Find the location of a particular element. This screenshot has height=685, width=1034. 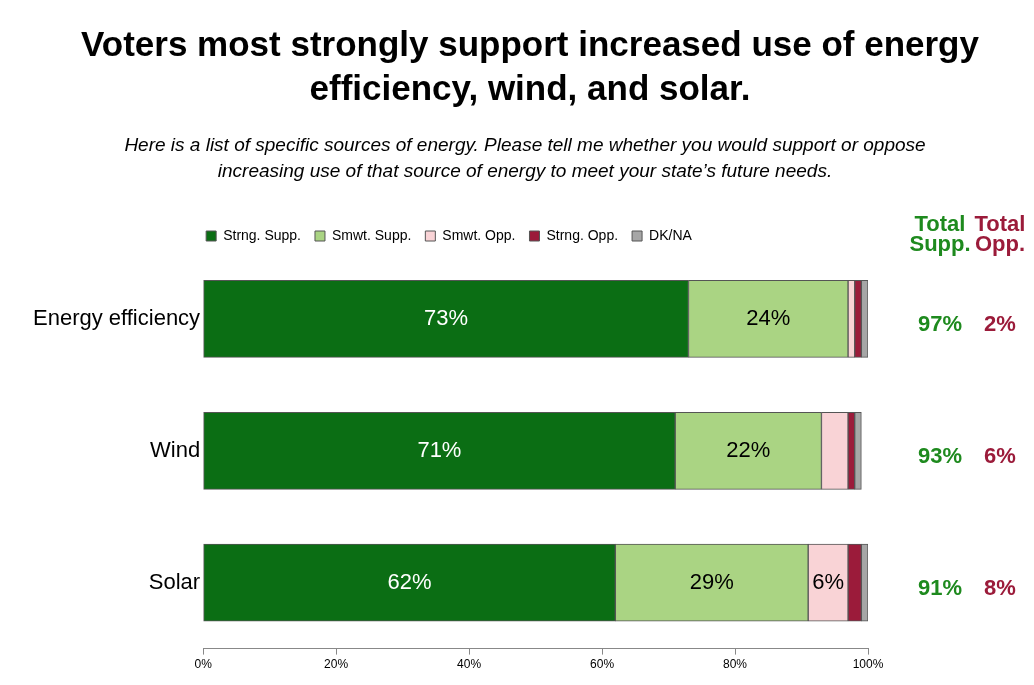

x-tick-label: 40% is located at coordinates (469, 664).